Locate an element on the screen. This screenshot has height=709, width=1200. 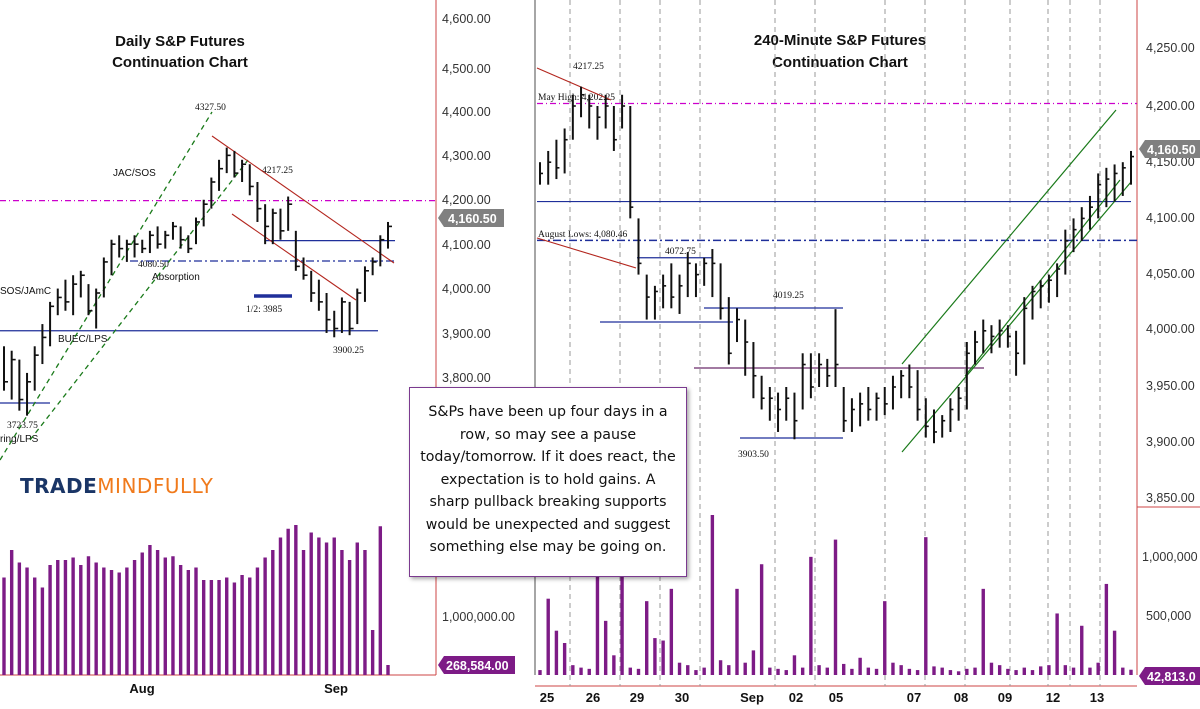
intraday-ann-mayhigh: May High: 4,202.25 is located at coordinates (576, 98).